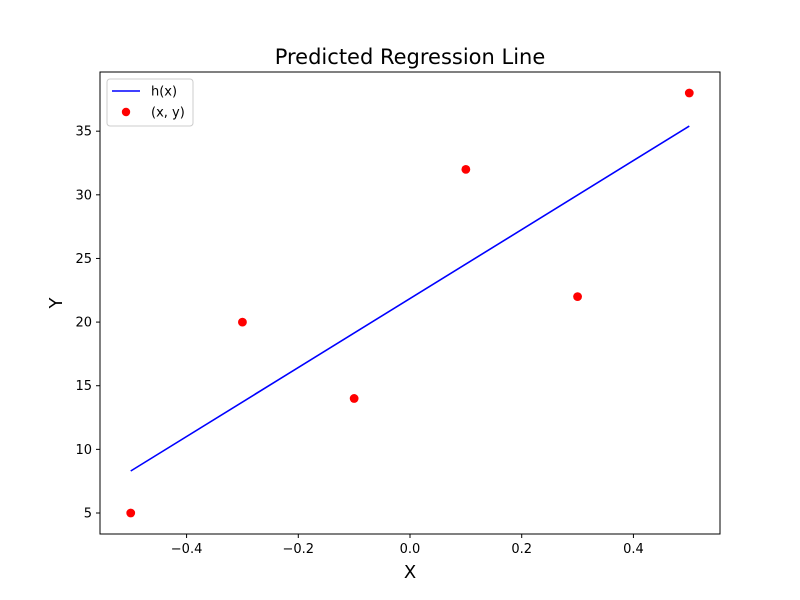  I want to click on y-tick-label: 15, so click(83, 386).